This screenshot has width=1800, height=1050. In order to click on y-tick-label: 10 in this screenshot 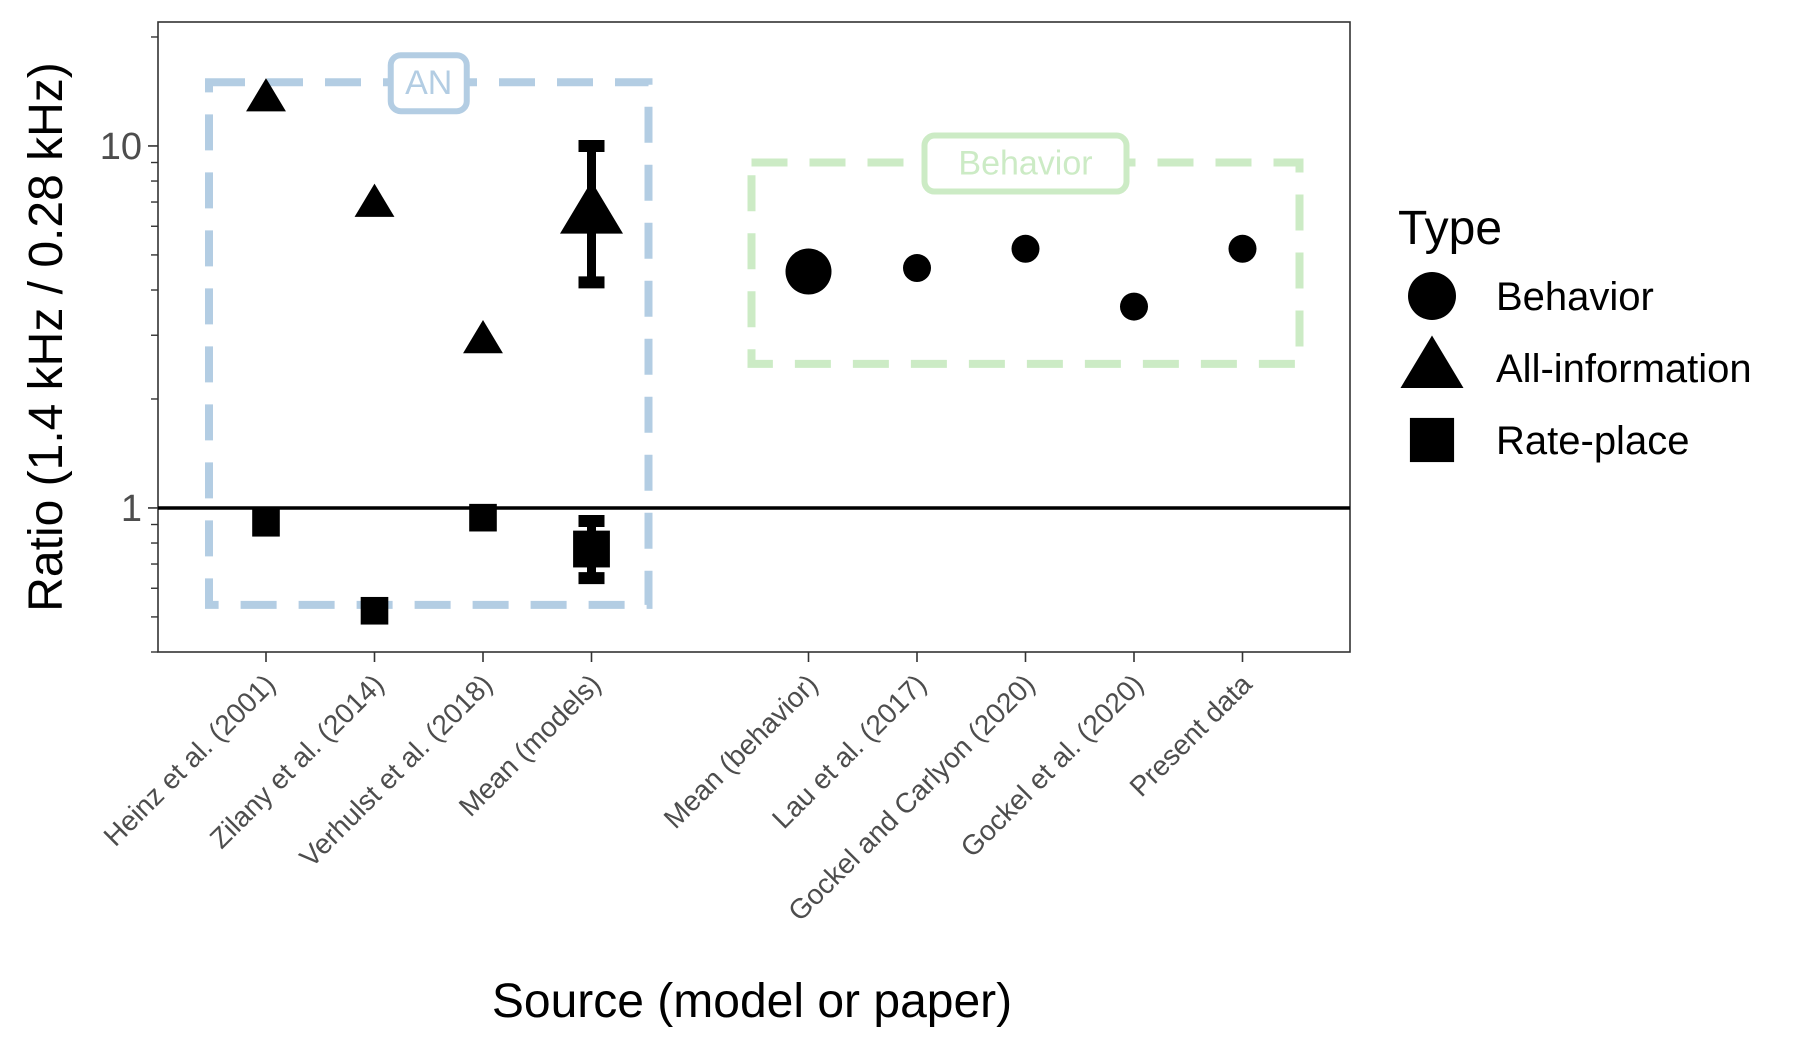, I will do `click(121, 147)`.